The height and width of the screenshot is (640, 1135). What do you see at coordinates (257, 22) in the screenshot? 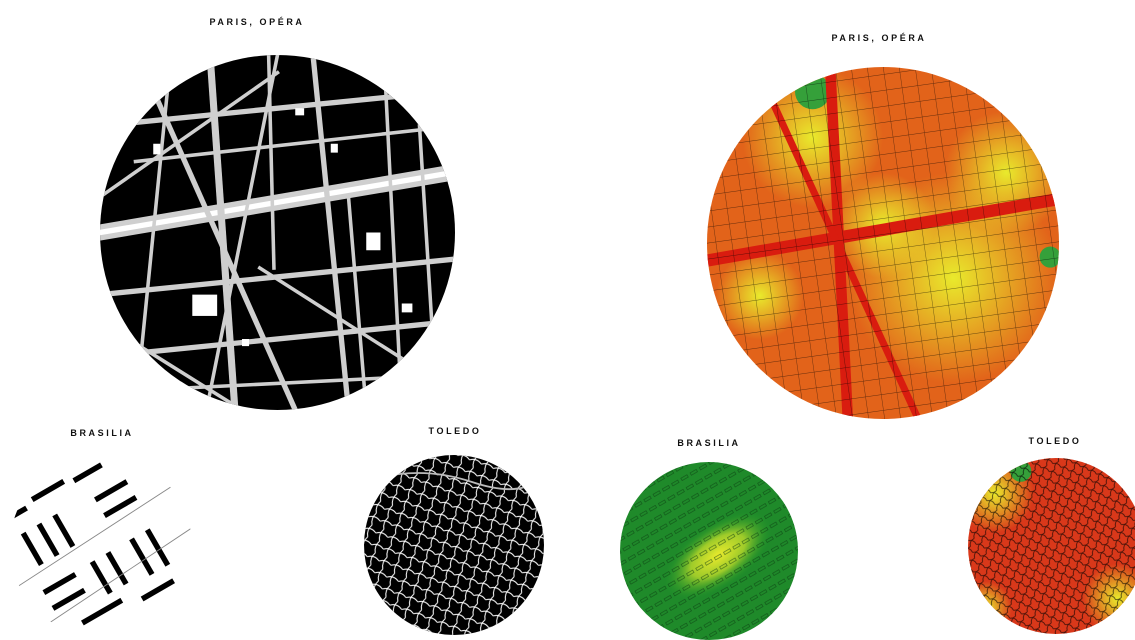
I see `paris-figure-ground-title: PARIS, OPÉRA` at bounding box center [257, 22].